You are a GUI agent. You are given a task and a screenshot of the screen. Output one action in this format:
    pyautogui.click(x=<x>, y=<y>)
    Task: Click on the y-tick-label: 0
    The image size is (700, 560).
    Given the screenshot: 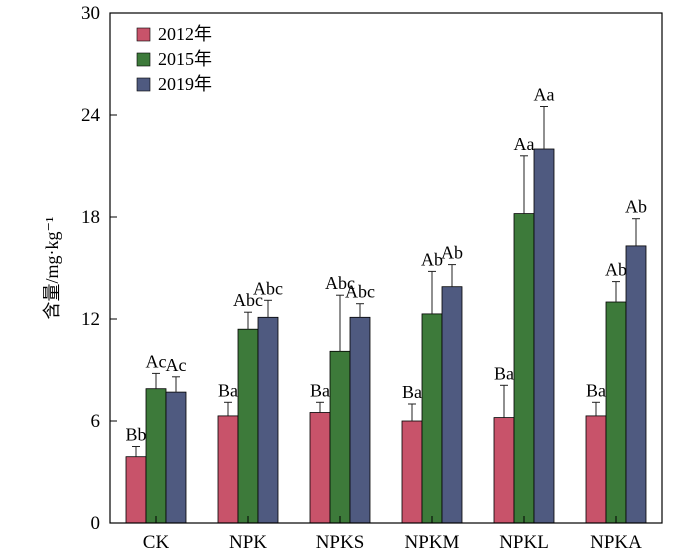 What is the action you would take?
    pyautogui.click(x=96, y=523)
    